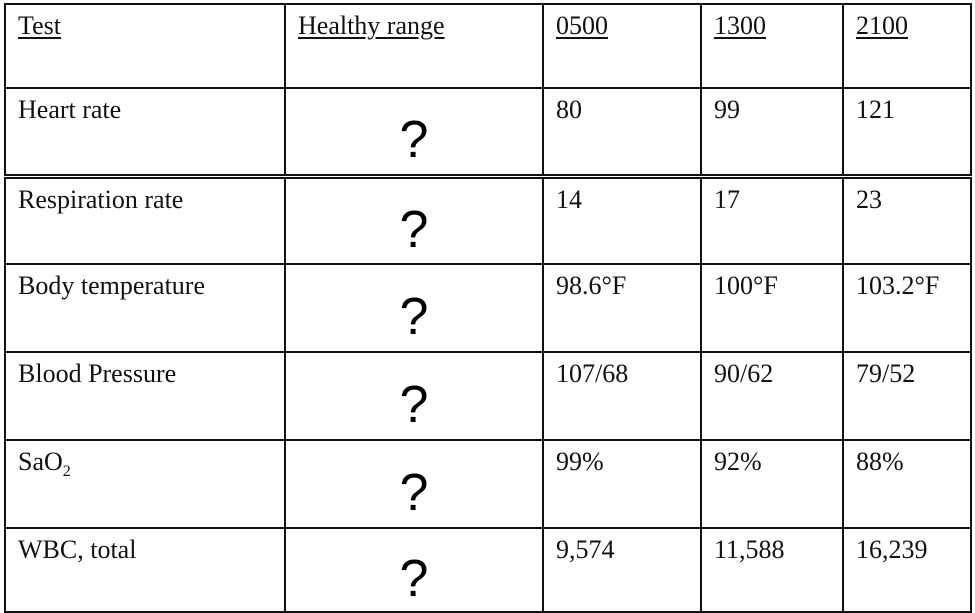 The height and width of the screenshot is (613, 975). Describe the element at coordinates (145, 219) in the screenshot. I see `test-name-cell: Respiration rate` at that location.